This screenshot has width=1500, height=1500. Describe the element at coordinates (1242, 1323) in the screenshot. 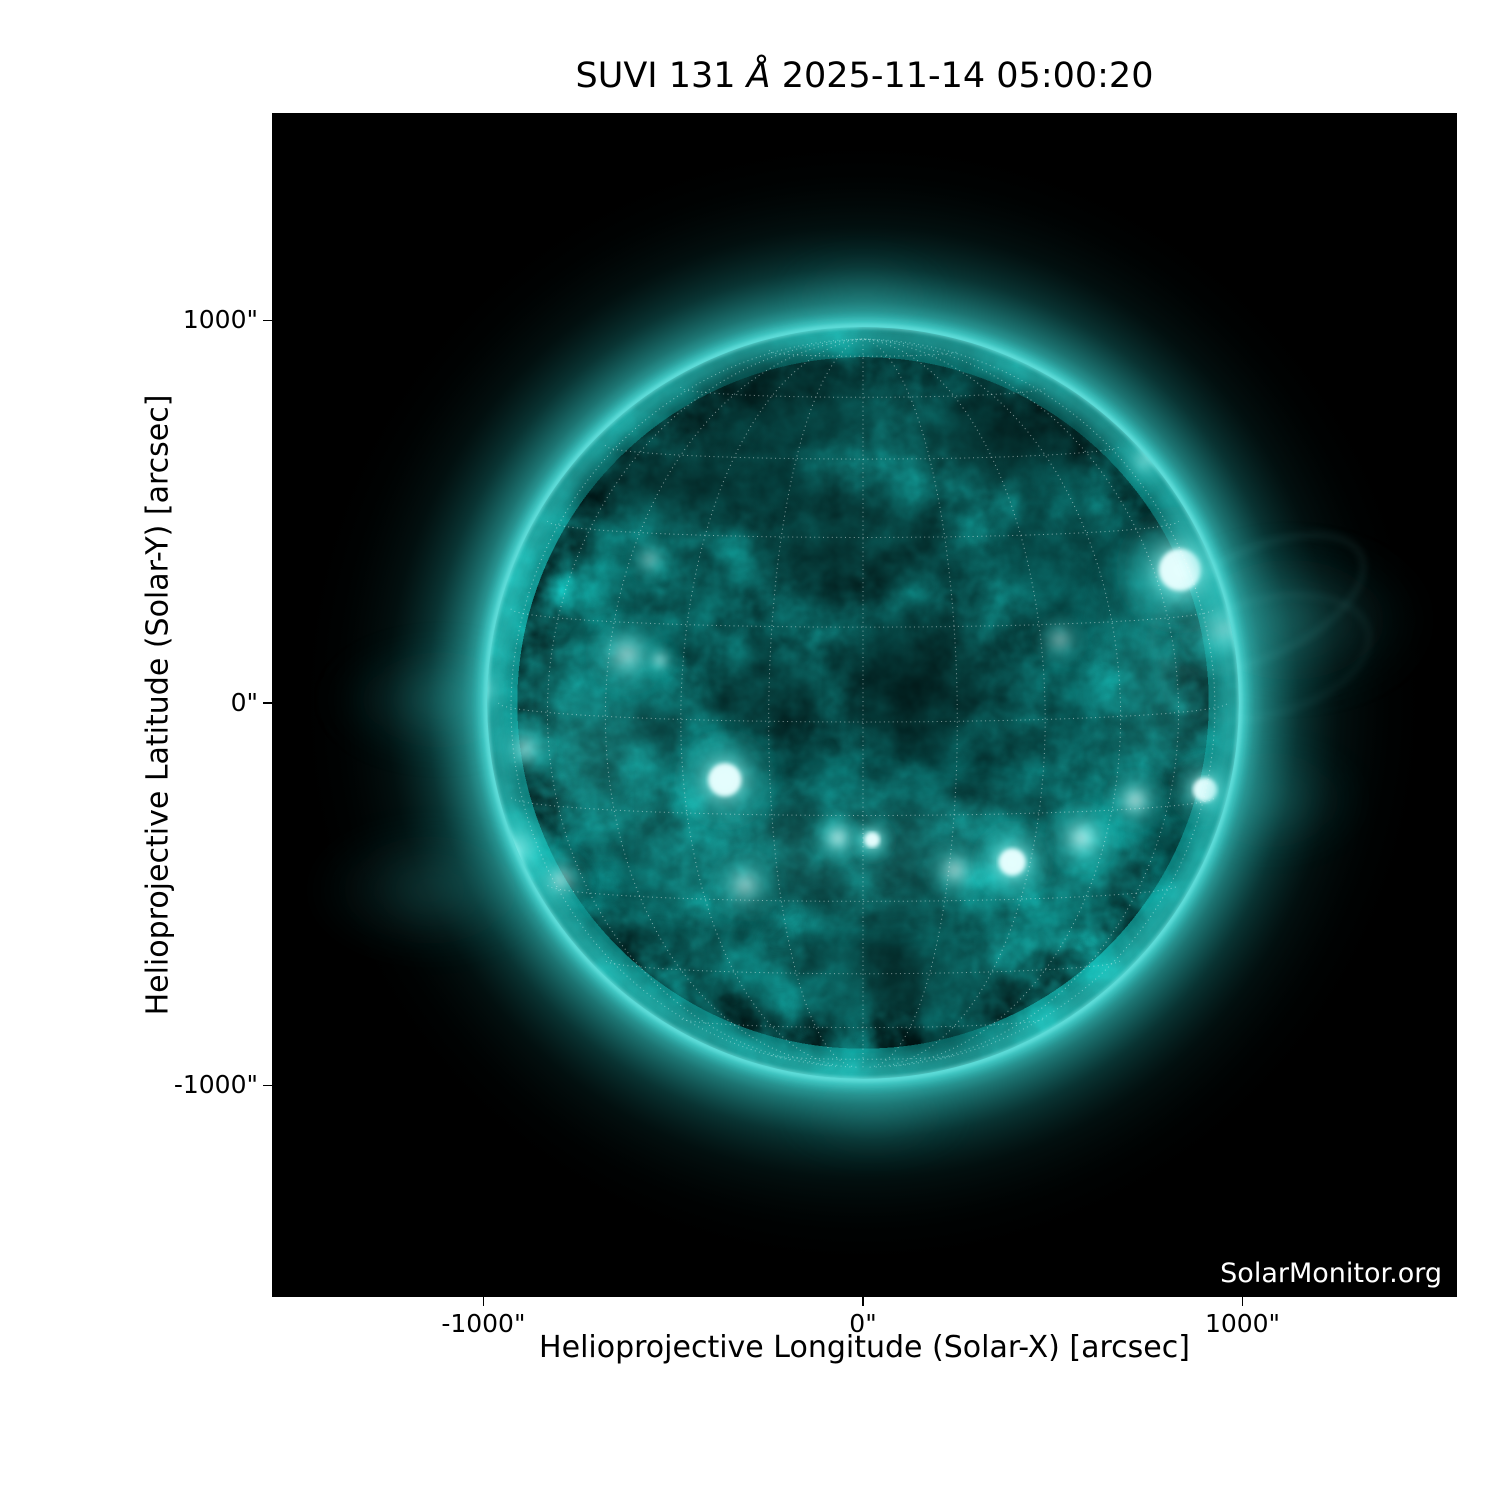

I see `x-tick-label: 1000"` at that location.